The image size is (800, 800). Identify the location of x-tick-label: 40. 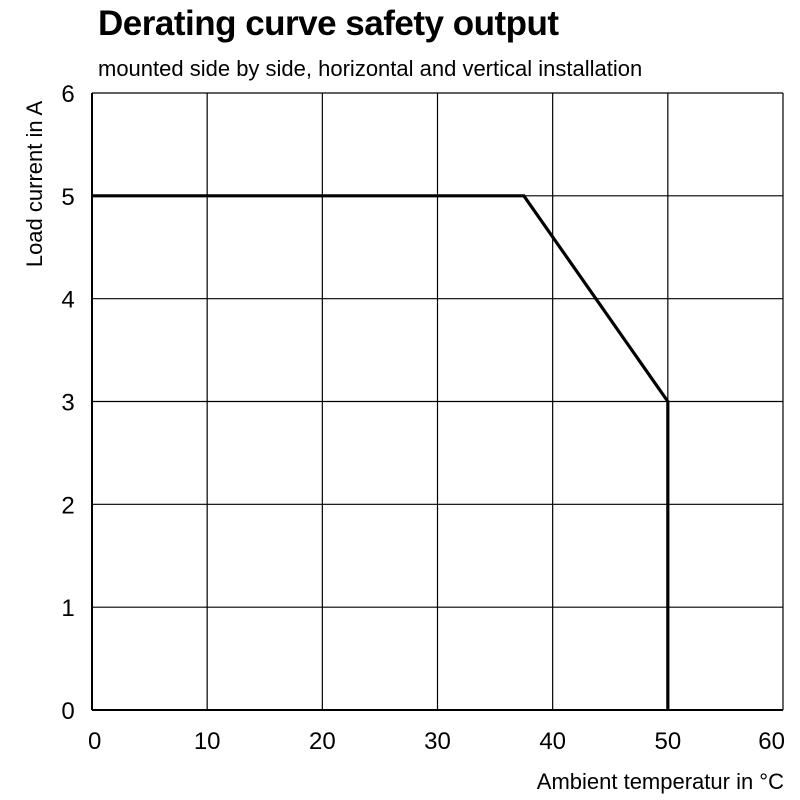
(552, 741).